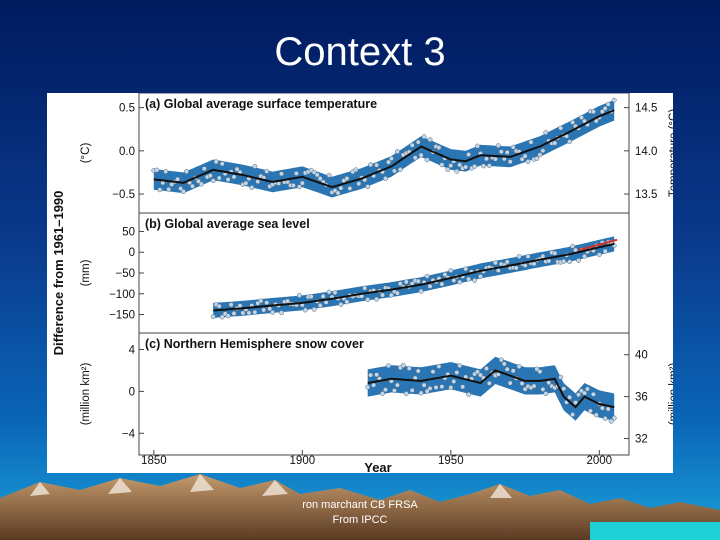 This screenshot has height=540, width=720. I want to click on panel-title: (a) Global average surface temperature, so click(261, 104).